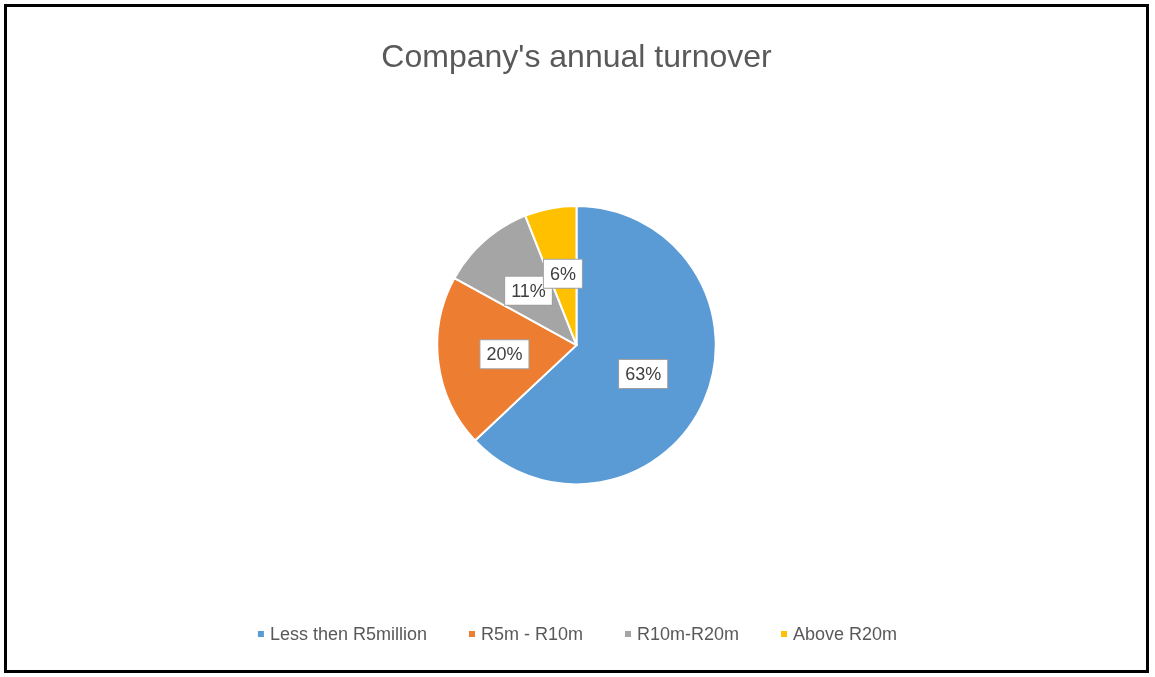 Image resolution: width=1155 pixels, height=677 pixels. Describe the element at coordinates (577, 56) in the screenshot. I see `chart-title: Company's annual turnover` at that location.